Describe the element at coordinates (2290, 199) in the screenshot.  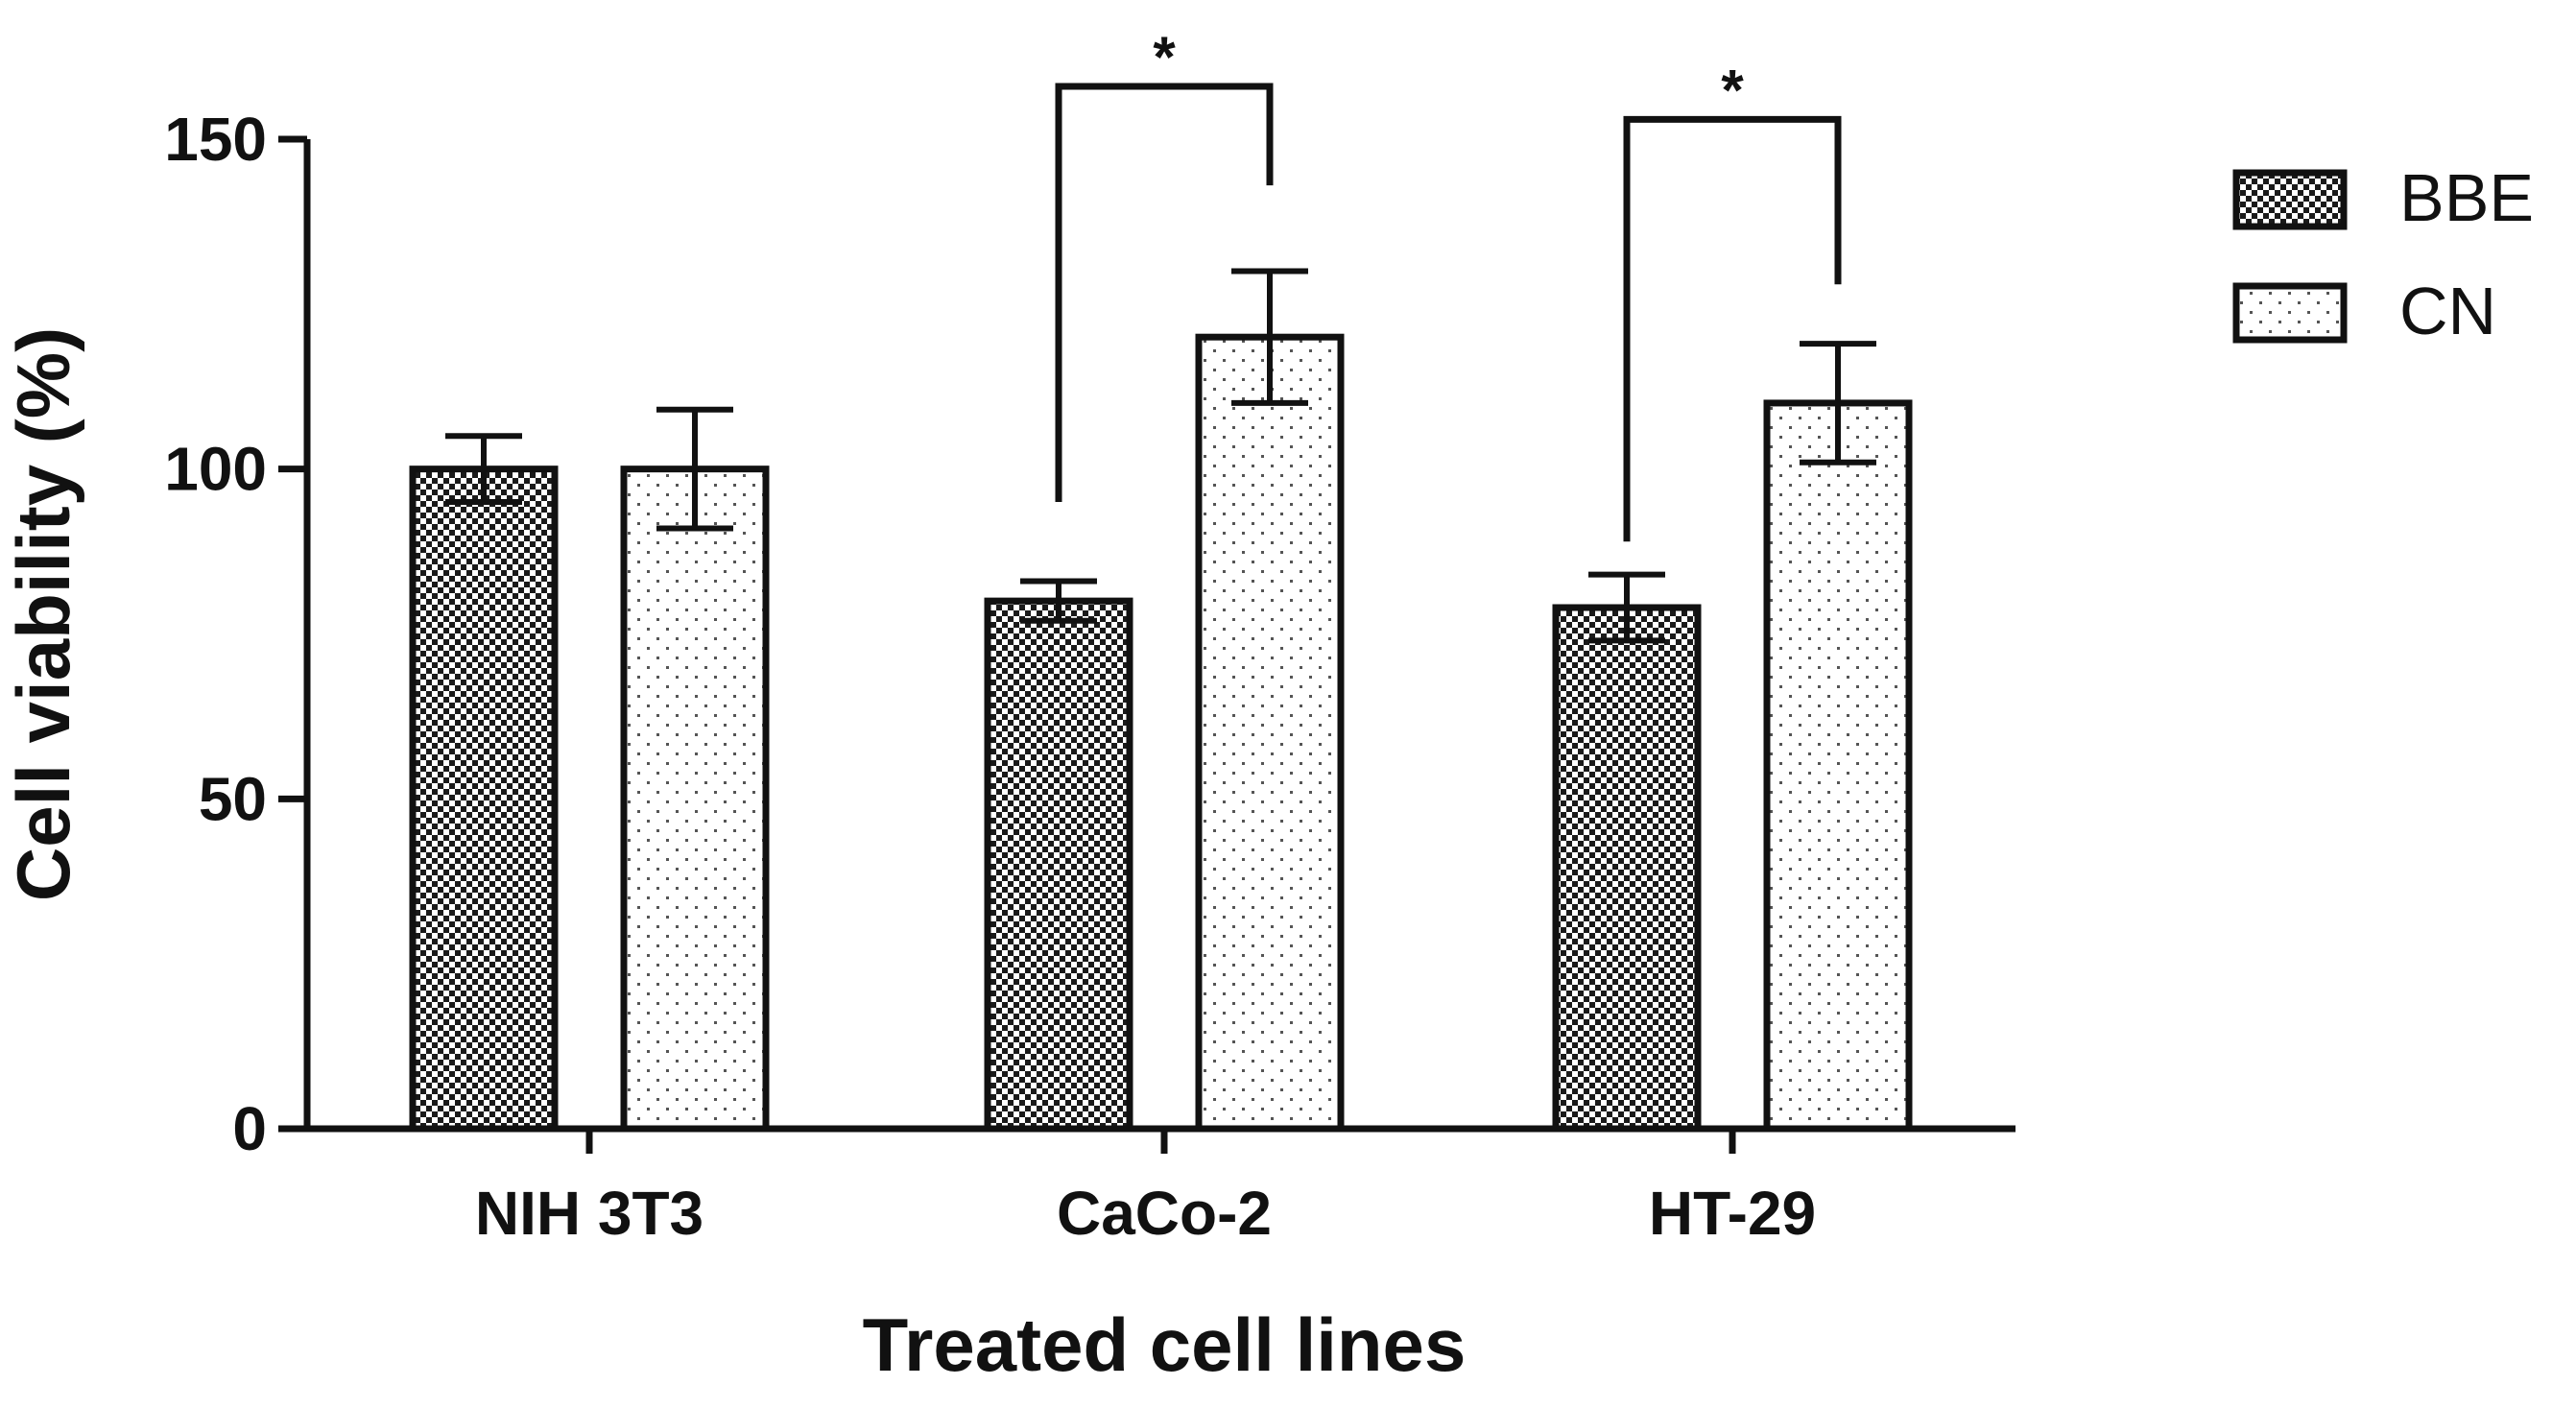
I see `legend-swatch-bbe` at that location.